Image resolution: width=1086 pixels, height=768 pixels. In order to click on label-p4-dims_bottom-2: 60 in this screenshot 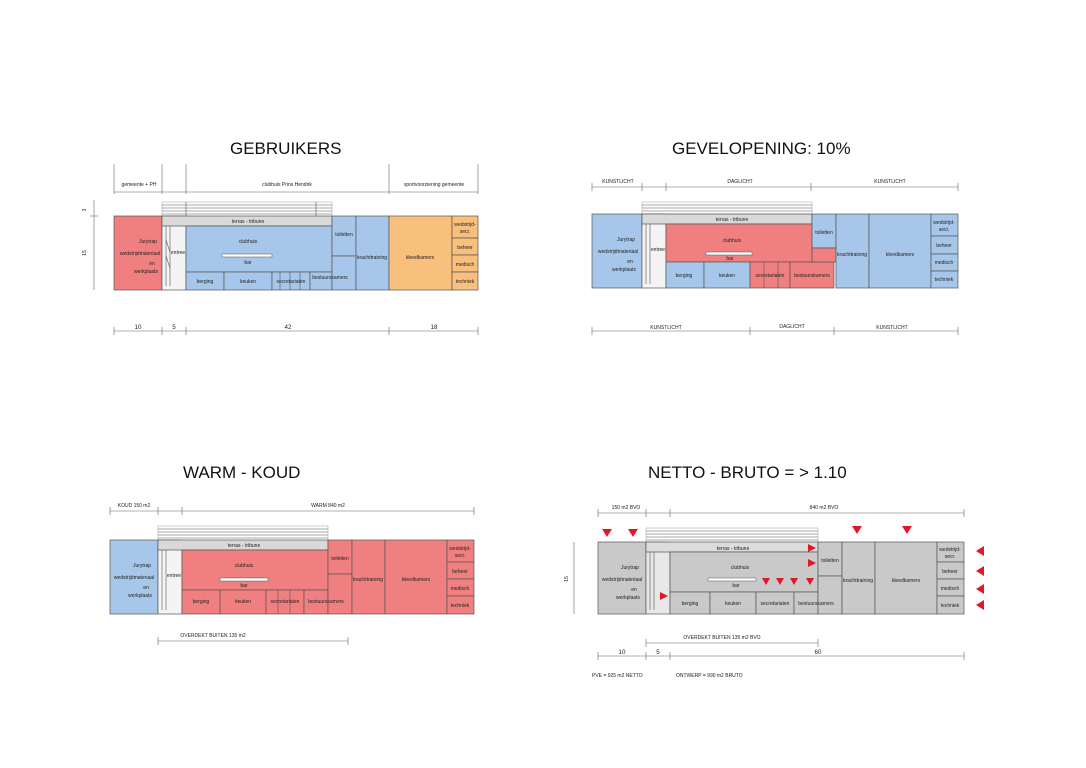, I will do `click(818, 652)`.